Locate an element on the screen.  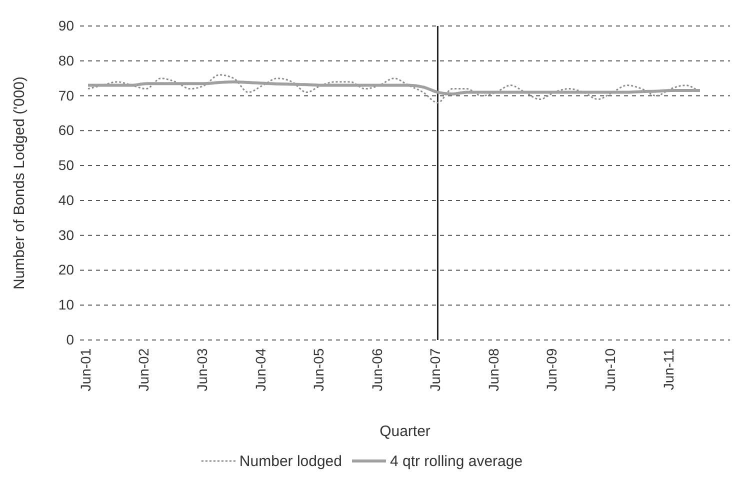
y-tick-label: 30 is located at coordinates (66, 234).